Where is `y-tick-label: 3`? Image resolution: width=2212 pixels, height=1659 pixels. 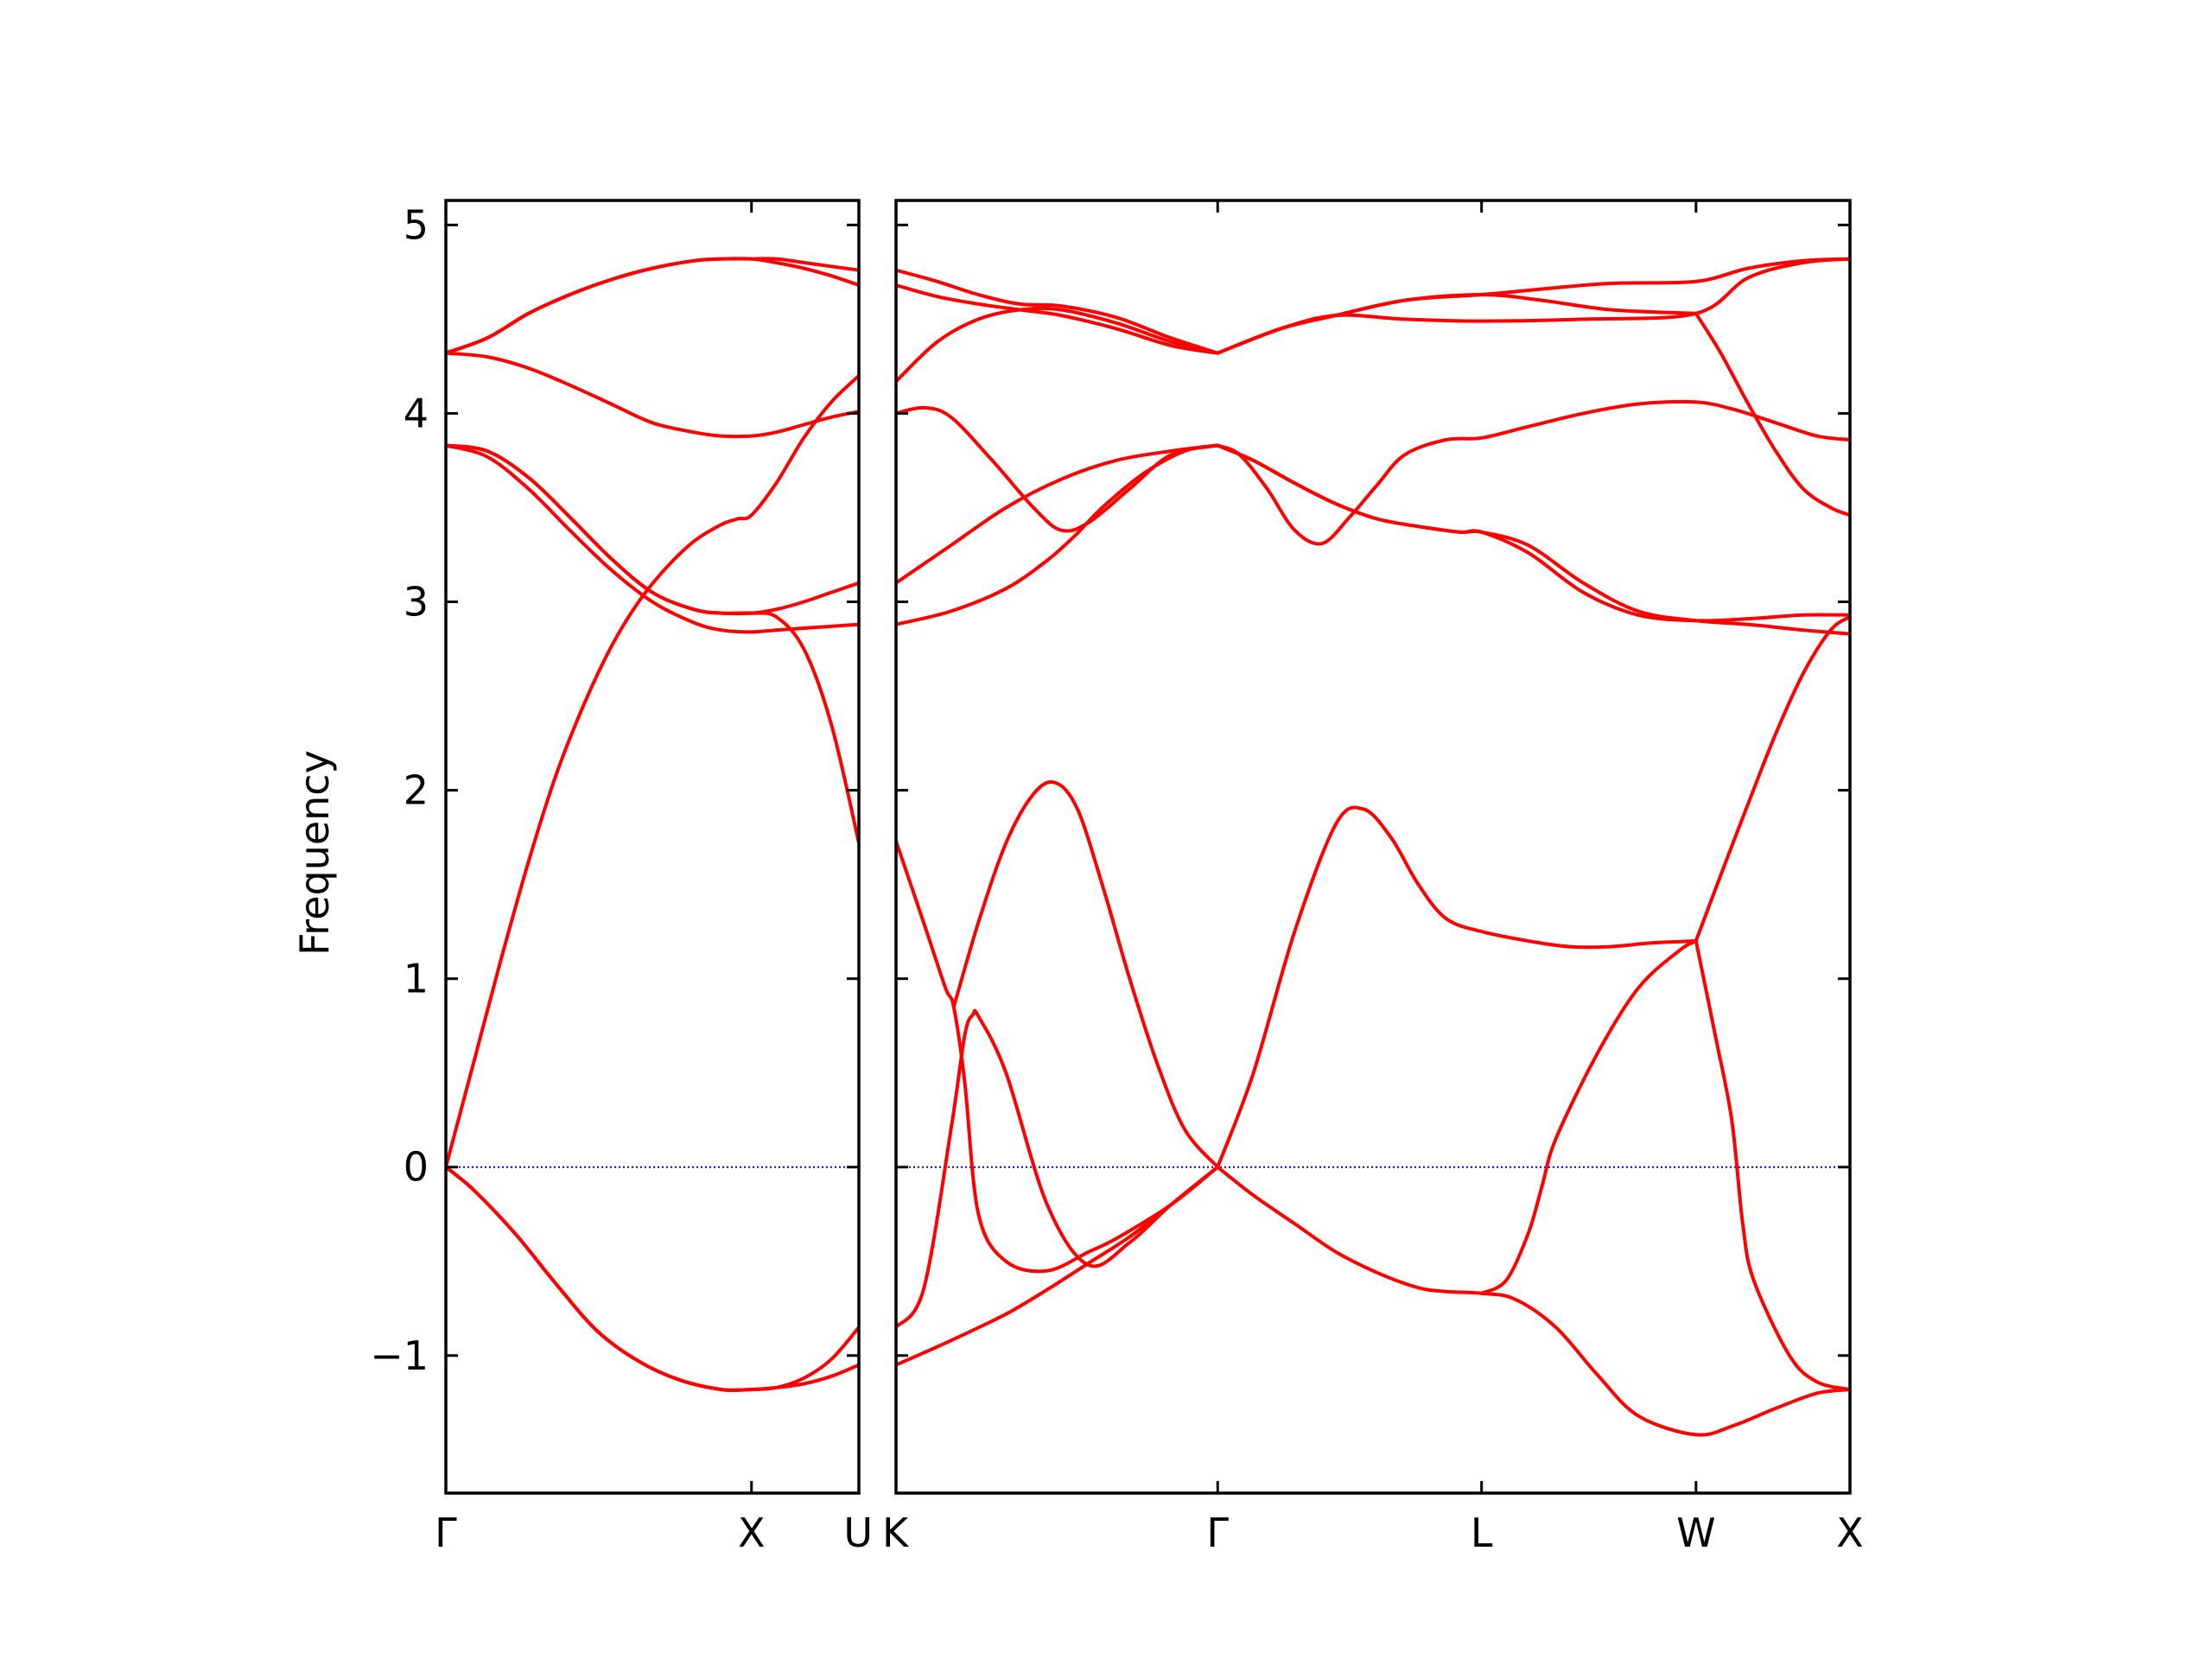 y-tick-label: 3 is located at coordinates (416, 602).